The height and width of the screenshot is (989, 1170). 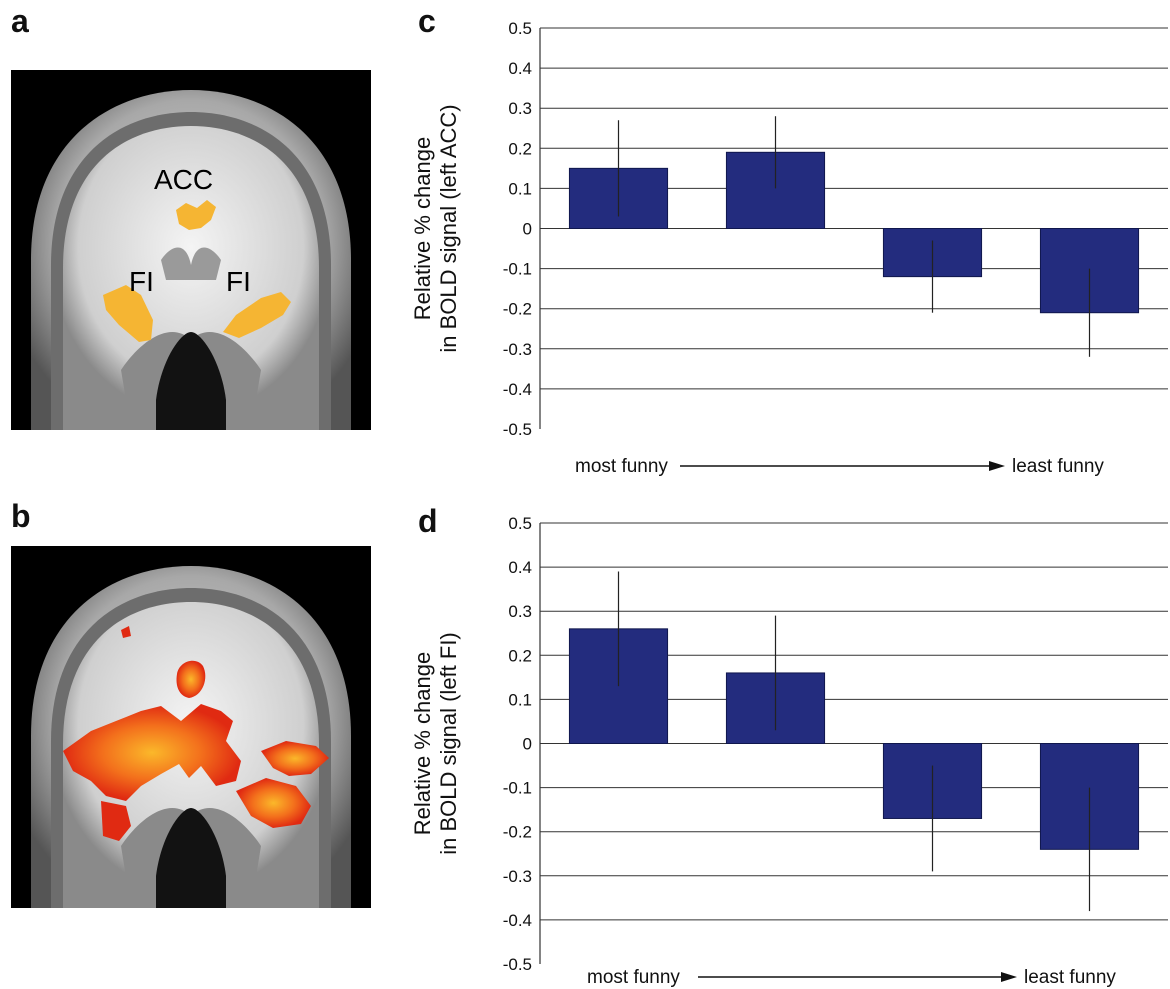 I want to click on chart-c-ytick-label-5: 0, so click(x=527, y=229).